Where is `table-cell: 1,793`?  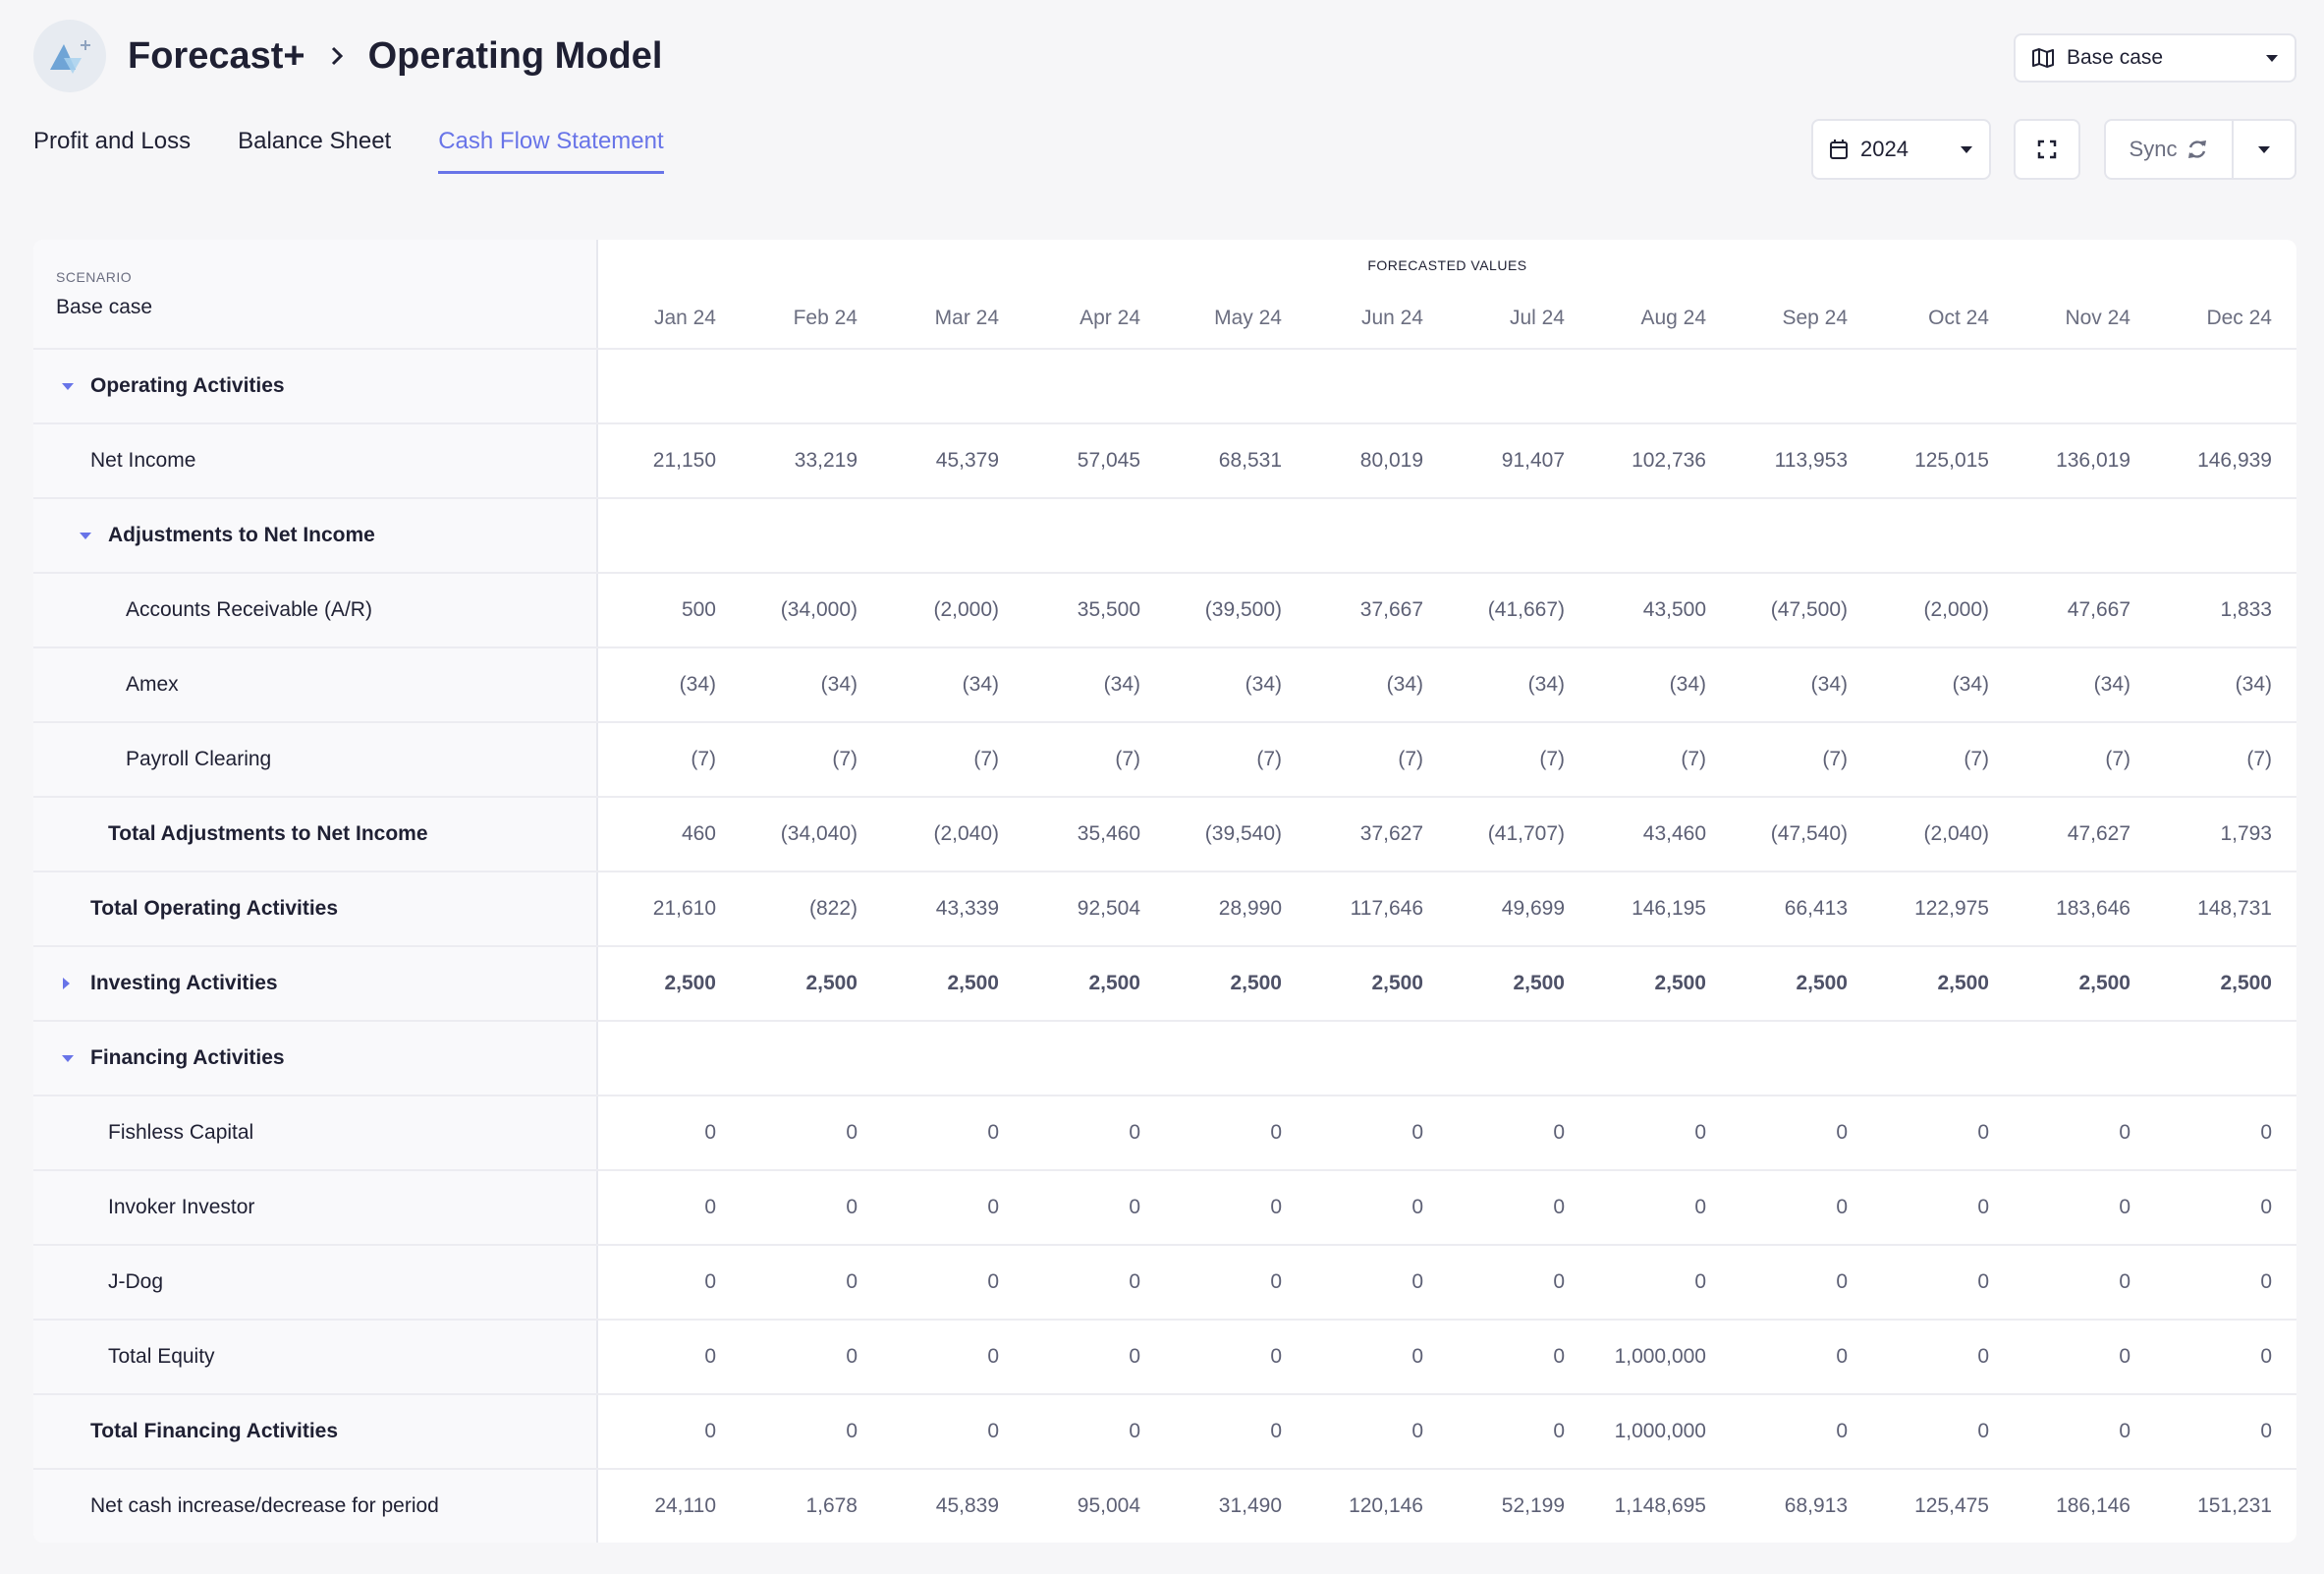 table-cell: 1,793 is located at coordinates (2246, 833).